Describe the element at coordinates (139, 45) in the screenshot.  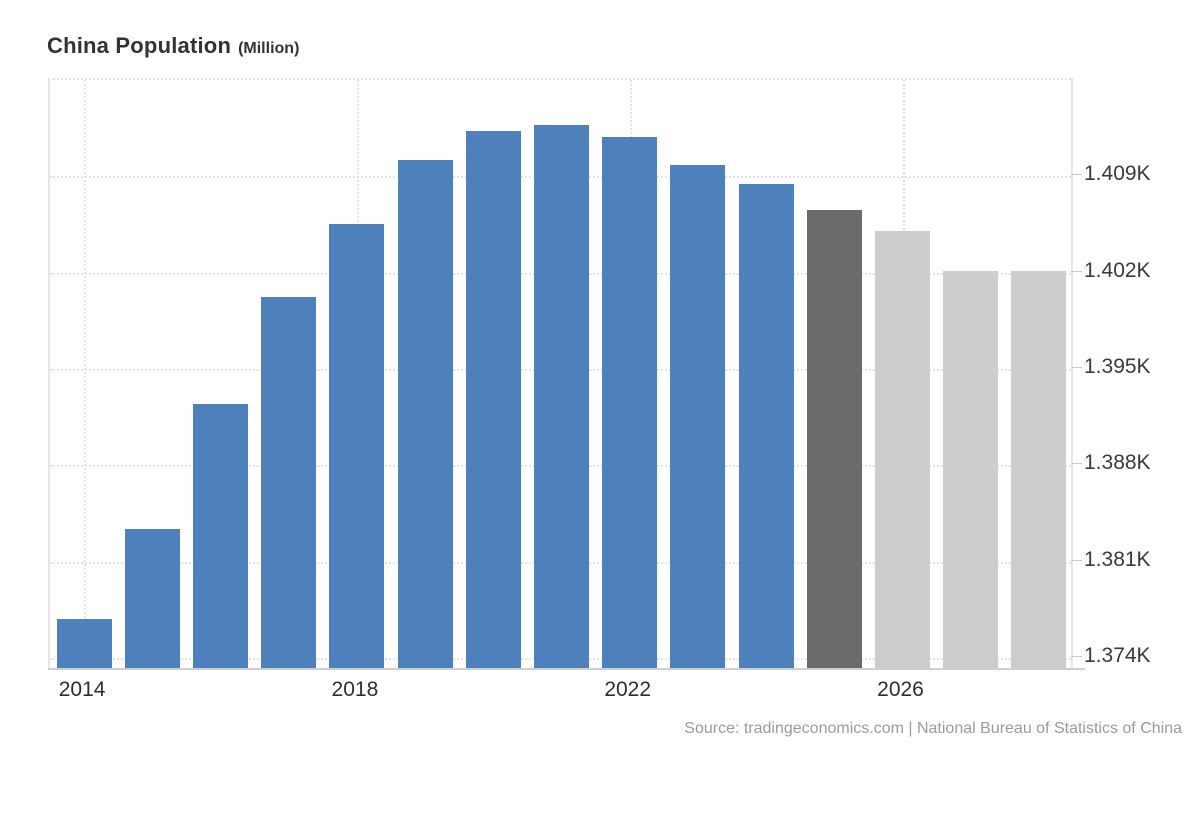
I see `chart-title-text: China Population` at that location.